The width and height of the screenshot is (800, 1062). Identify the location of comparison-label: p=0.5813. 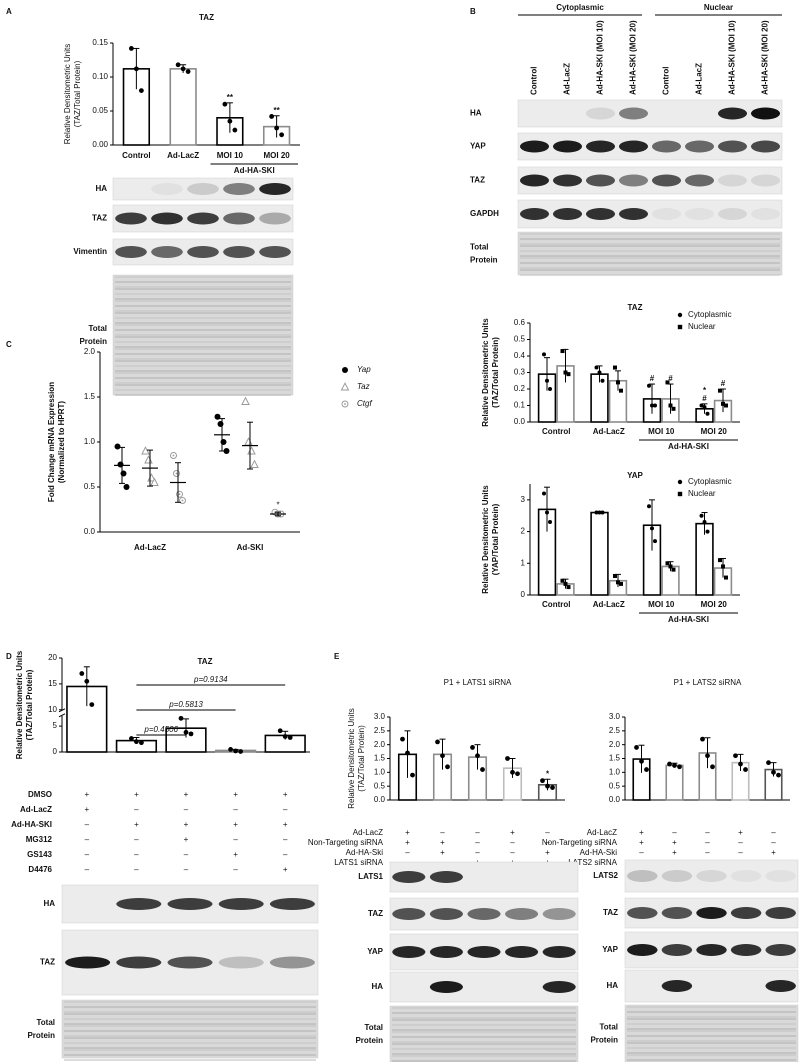
(185, 704).